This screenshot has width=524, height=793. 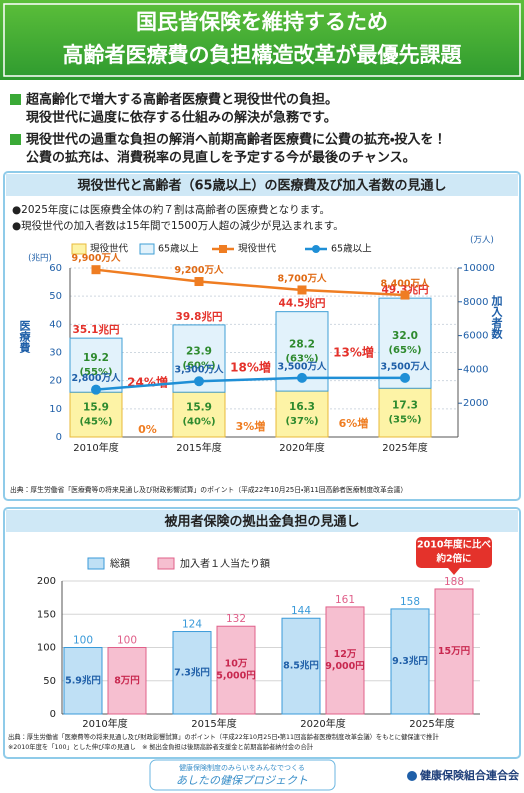 I want to click on bar-value-label: 32.0, so click(x=405, y=336).